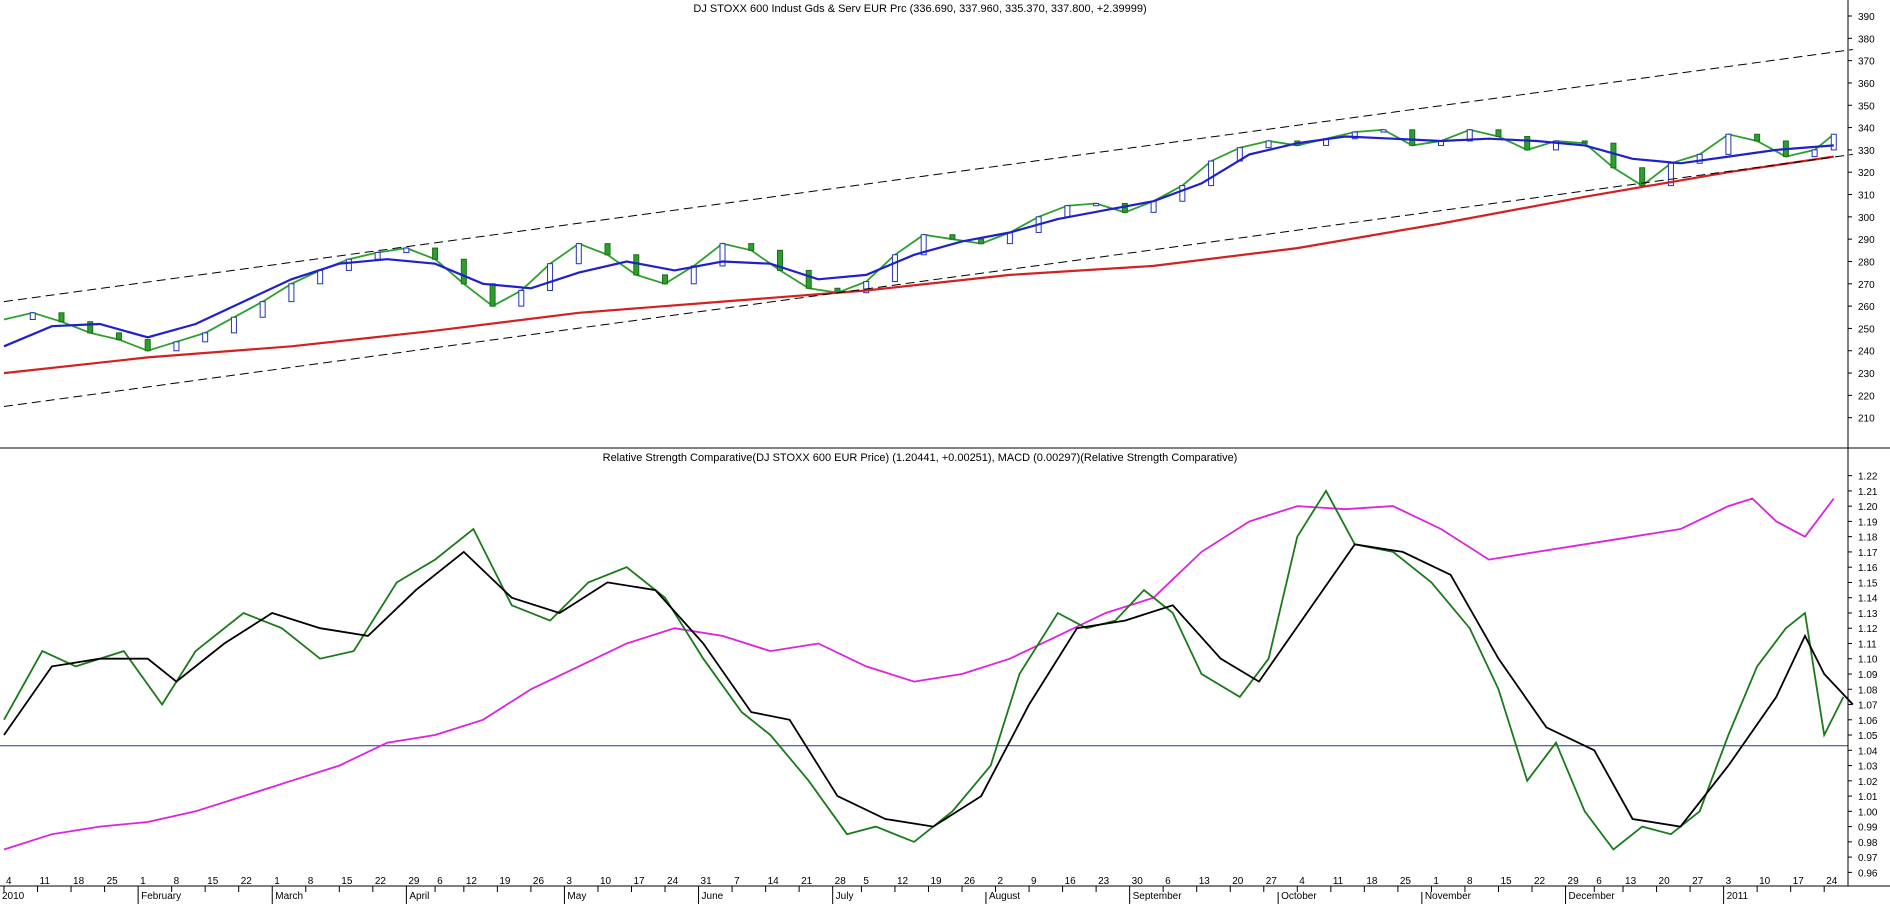 The width and height of the screenshot is (1890, 904). What do you see at coordinates (311, 881) in the screenshot?
I see `x-day-label: 8` at bounding box center [311, 881].